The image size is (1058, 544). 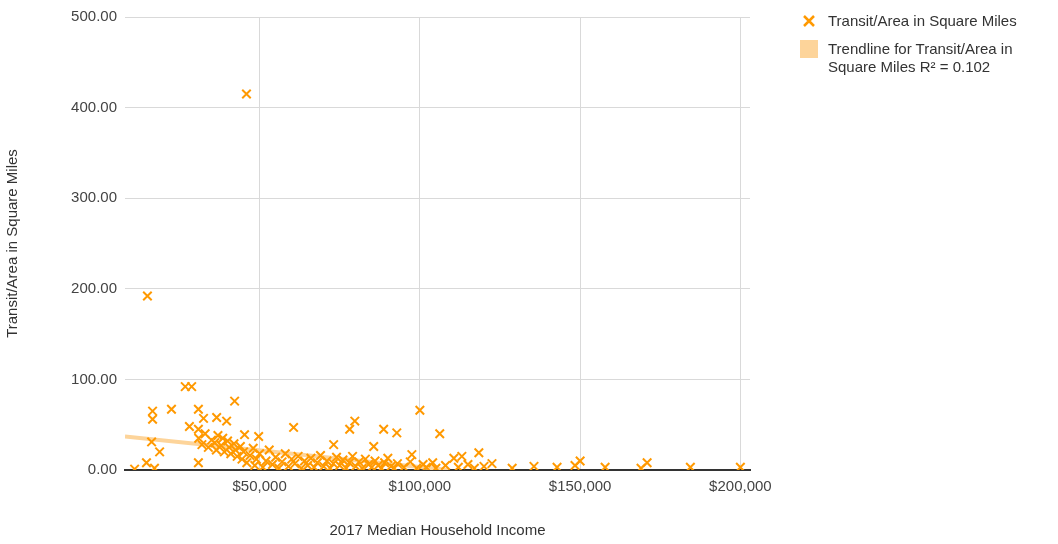 What do you see at coordinates (921, 58) in the screenshot?
I see `legend-label: Trendline for Transit/Area in Square Miles R² = 0.102` at bounding box center [921, 58].